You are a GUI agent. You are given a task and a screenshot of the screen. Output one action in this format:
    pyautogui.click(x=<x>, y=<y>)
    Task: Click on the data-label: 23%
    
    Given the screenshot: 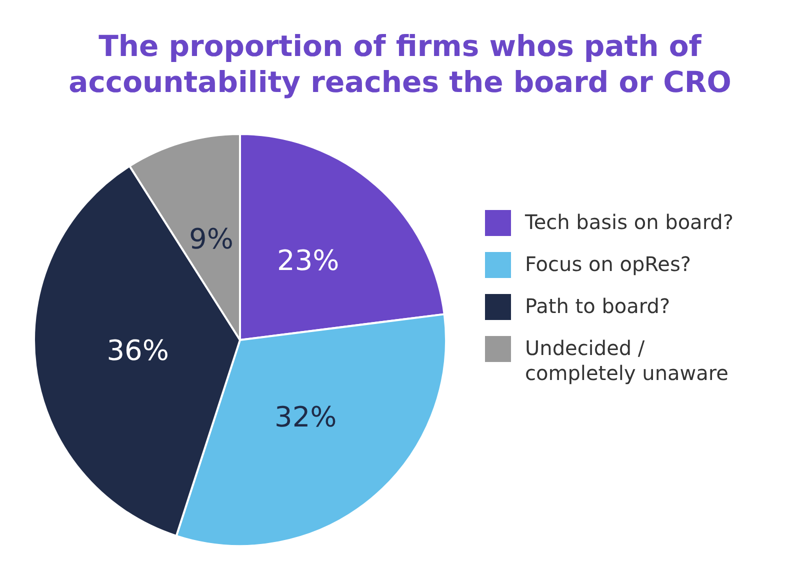 What is the action you would take?
    pyautogui.click(x=308, y=261)
    